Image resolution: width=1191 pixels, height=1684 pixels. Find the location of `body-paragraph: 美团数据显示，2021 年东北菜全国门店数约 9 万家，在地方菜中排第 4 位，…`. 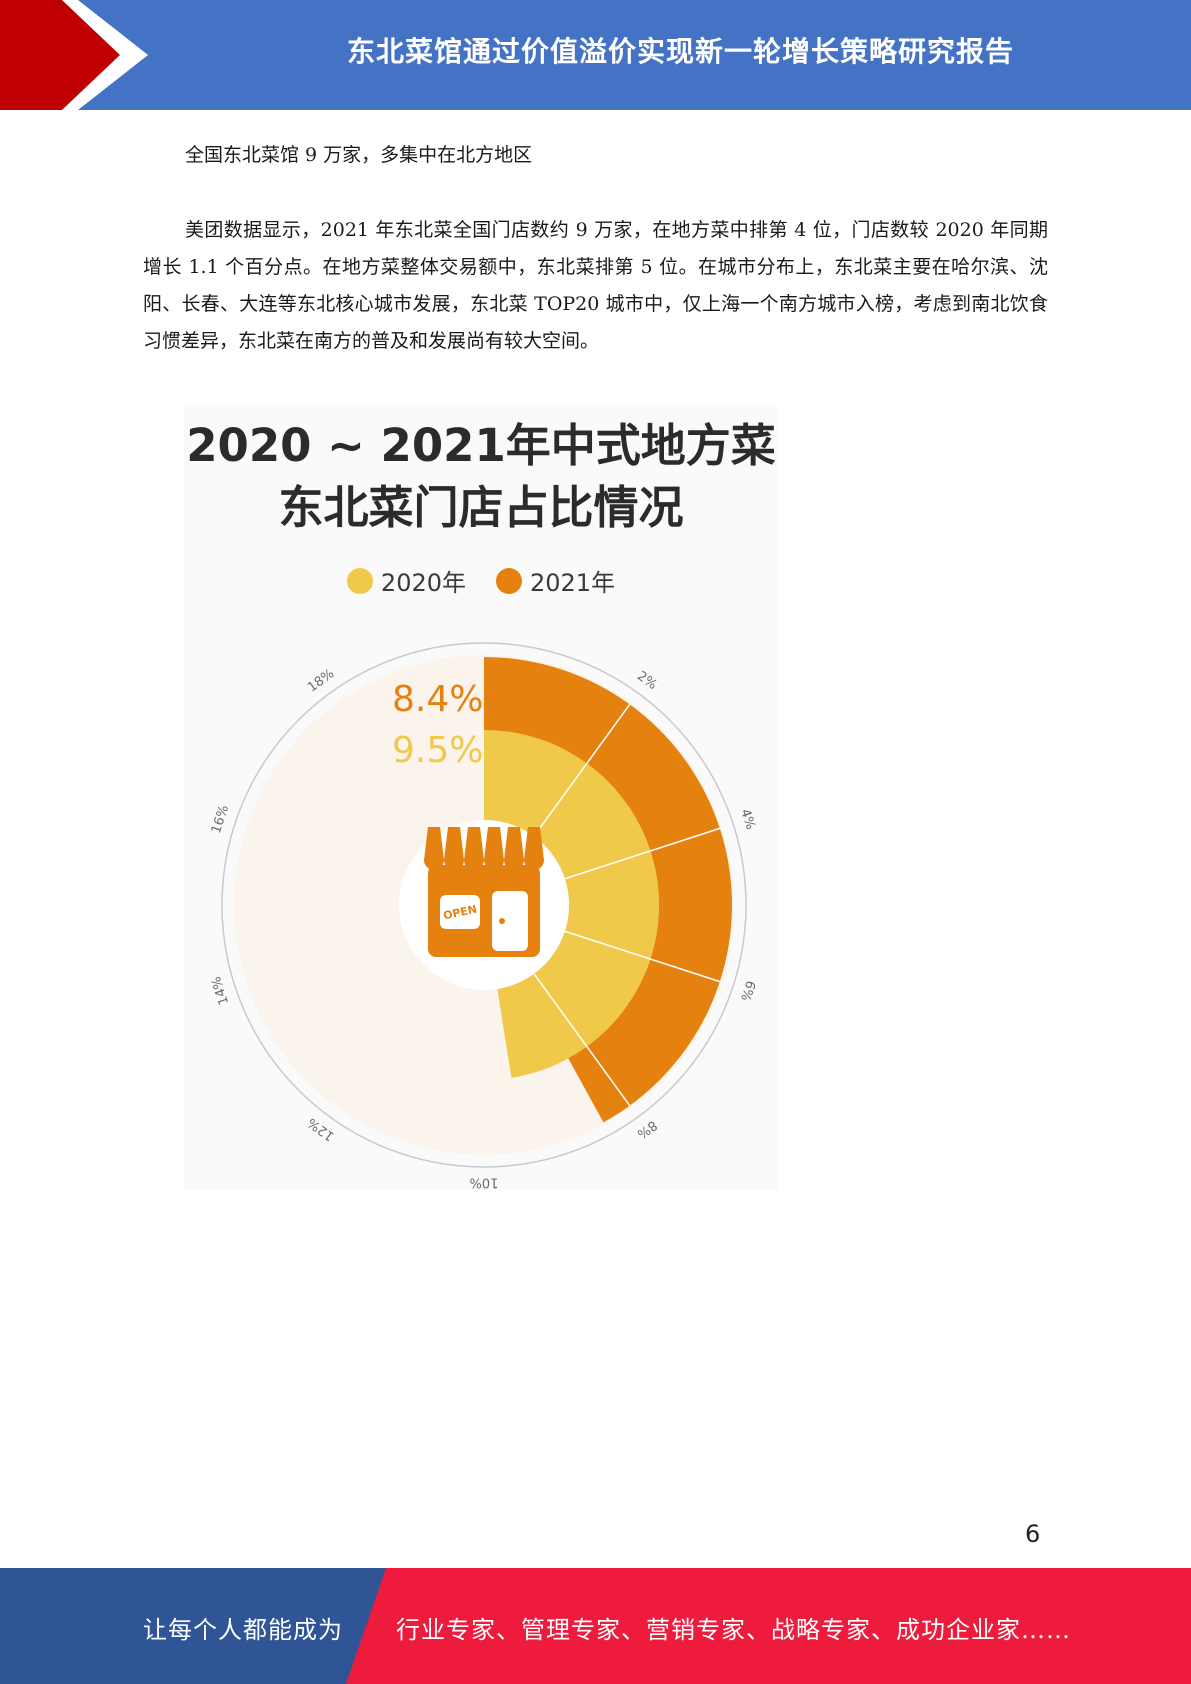

body-paragraph: 美团数据显示，2021 年东北菜全国门店数约 9 万家，在地方菜中排第 4 位，… is located at coordinates (595, 285).